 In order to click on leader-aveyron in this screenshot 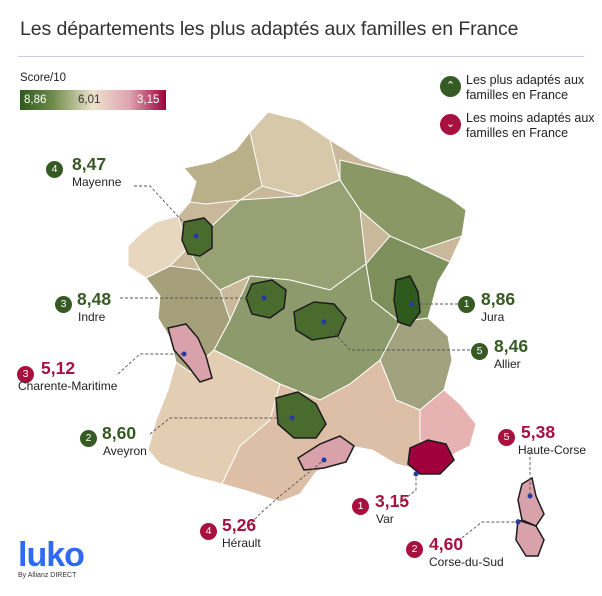, I will do `click(220, 426)`.